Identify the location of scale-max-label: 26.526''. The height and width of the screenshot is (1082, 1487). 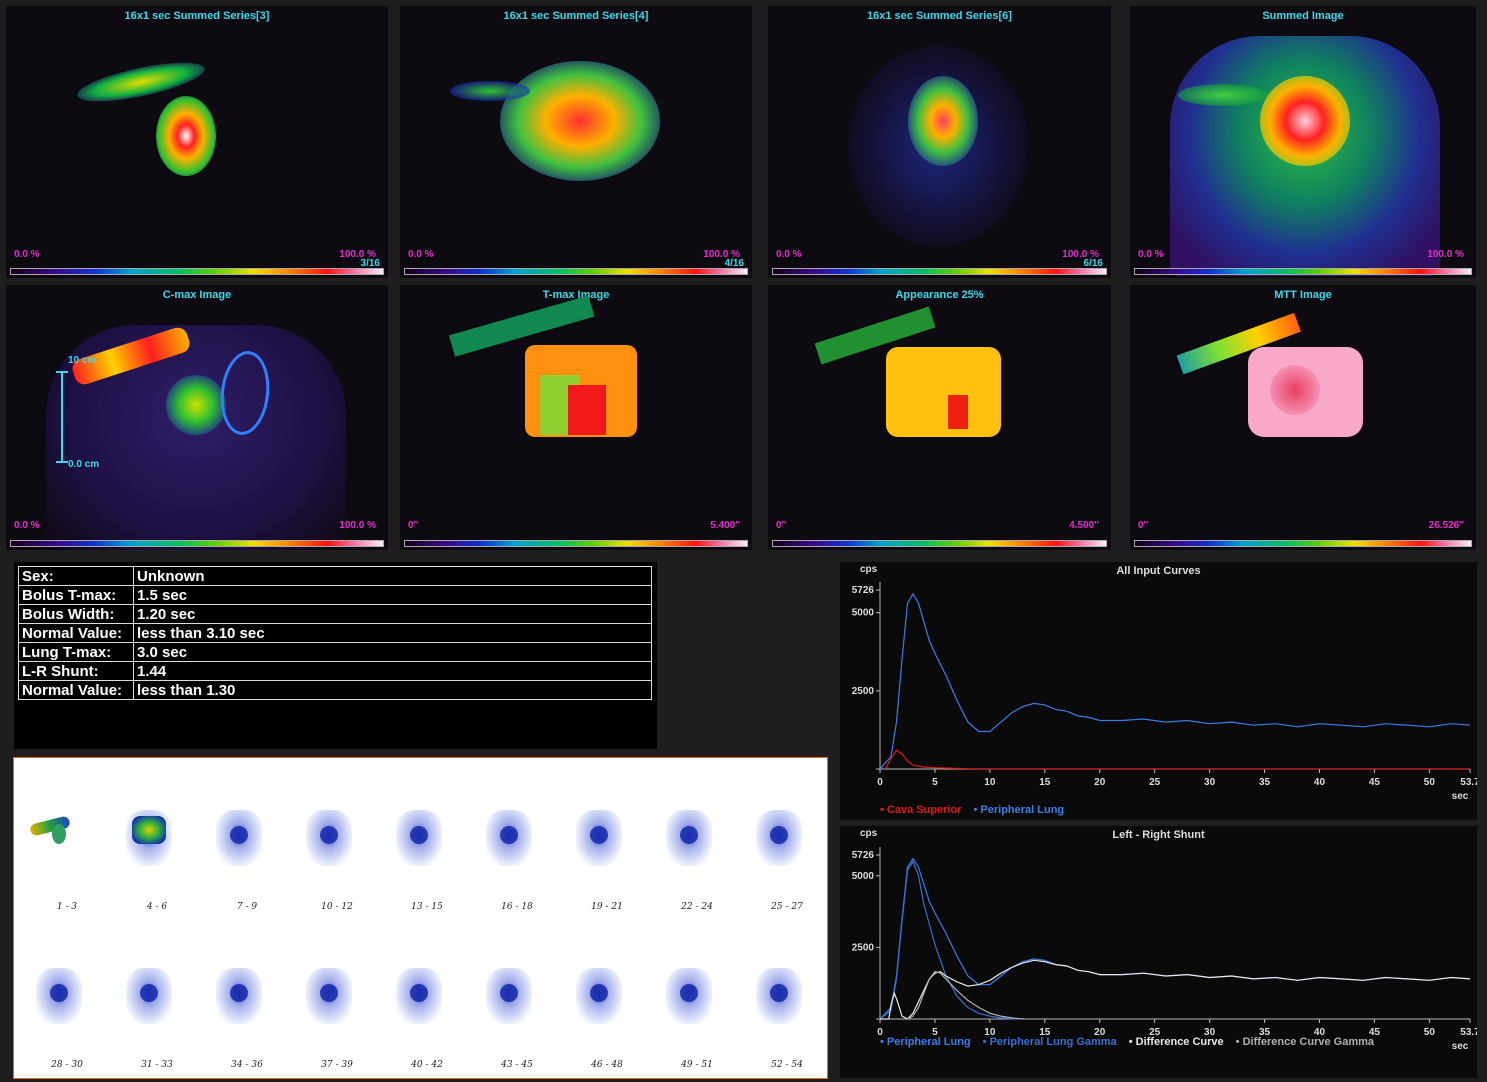
(1446, 525).